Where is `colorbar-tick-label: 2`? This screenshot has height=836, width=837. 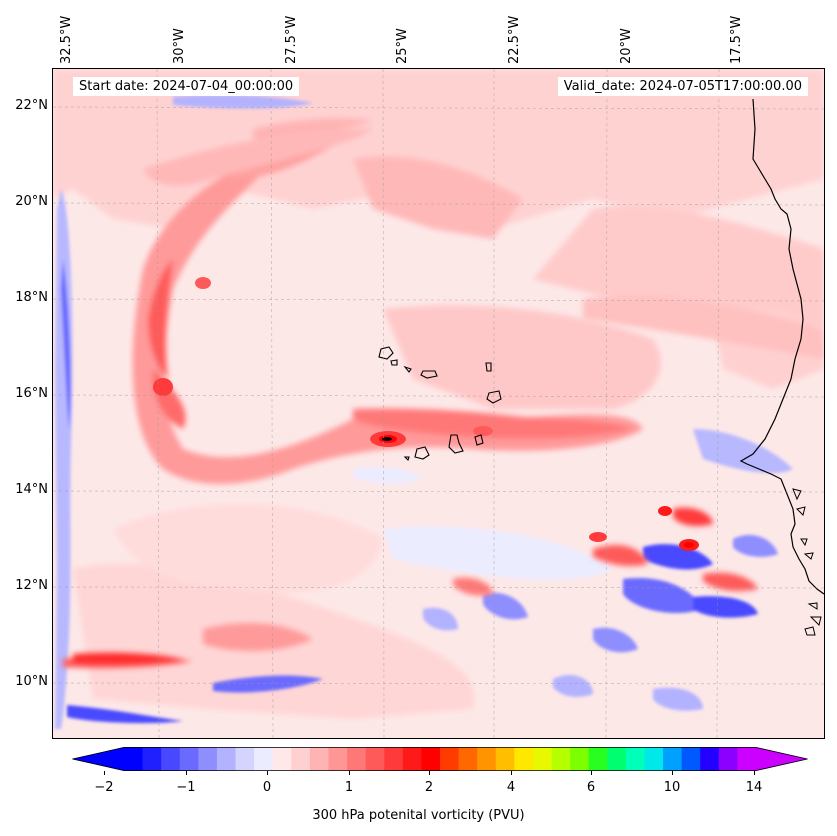 colorbar-tick-label: 2 is located at coordinates (429, 787).